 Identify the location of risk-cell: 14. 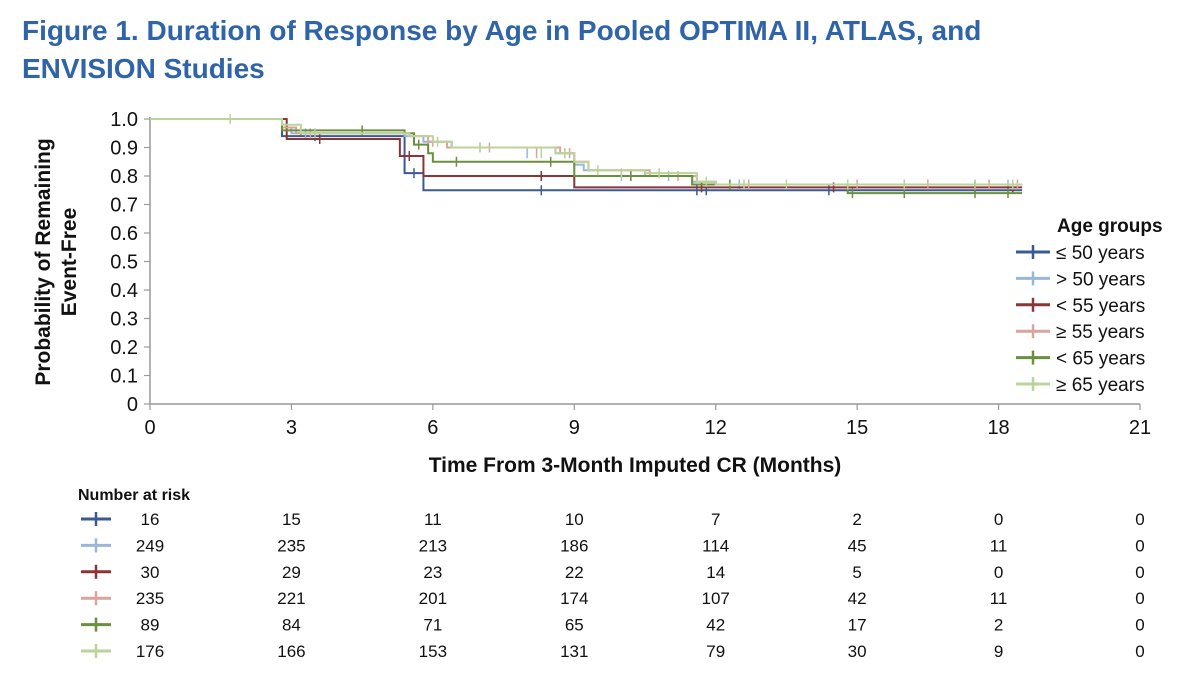
(715, 572).